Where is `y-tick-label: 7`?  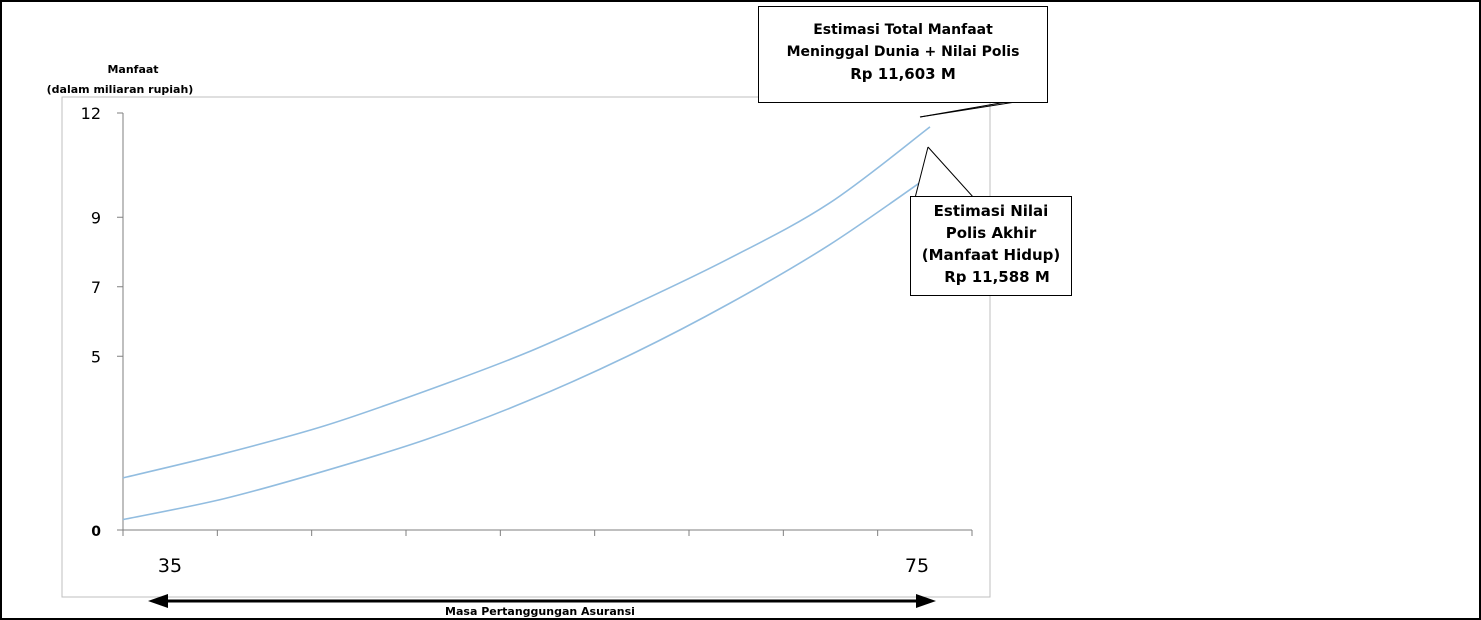
y-tick-label: 7 is located at coordinates (96, 287).